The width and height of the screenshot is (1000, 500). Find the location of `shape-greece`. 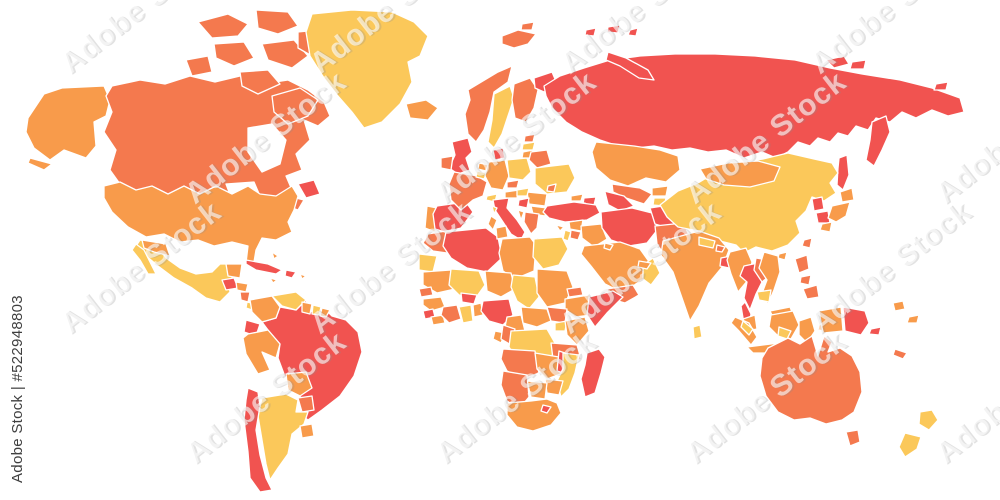

shape-greece is located at coordinates (531, 223).